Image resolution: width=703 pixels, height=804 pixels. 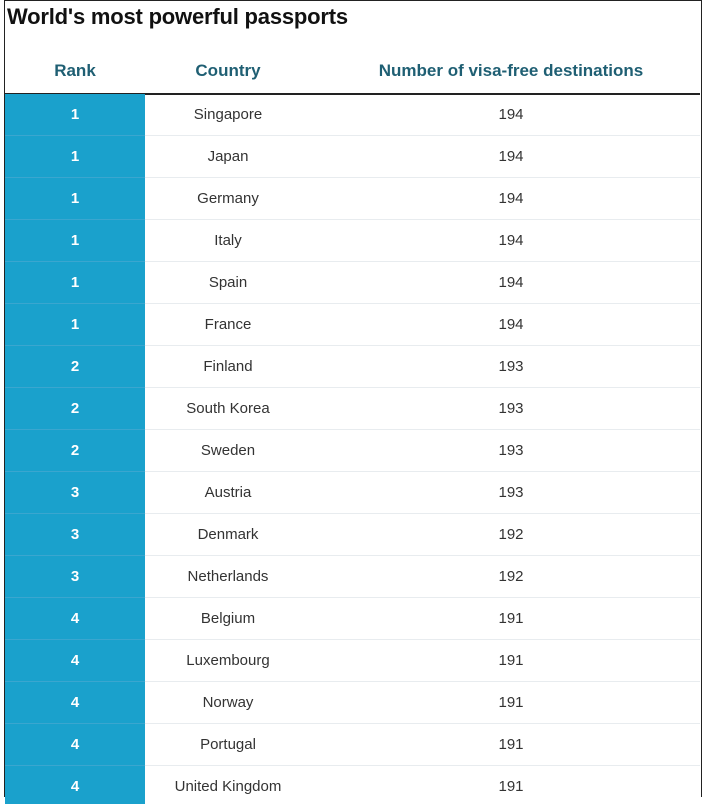 What do you see at coordinates (228, 618) in the screenshot?
I see `country-cell: Belgium` at bounding box center [228, 618].